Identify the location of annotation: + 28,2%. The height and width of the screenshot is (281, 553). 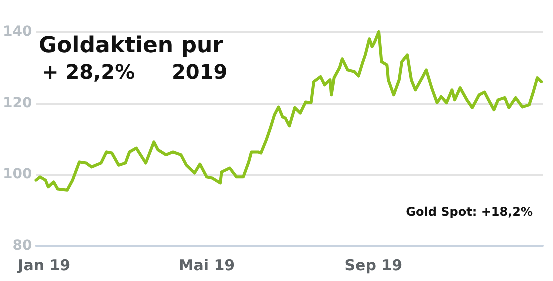
(89, 72).